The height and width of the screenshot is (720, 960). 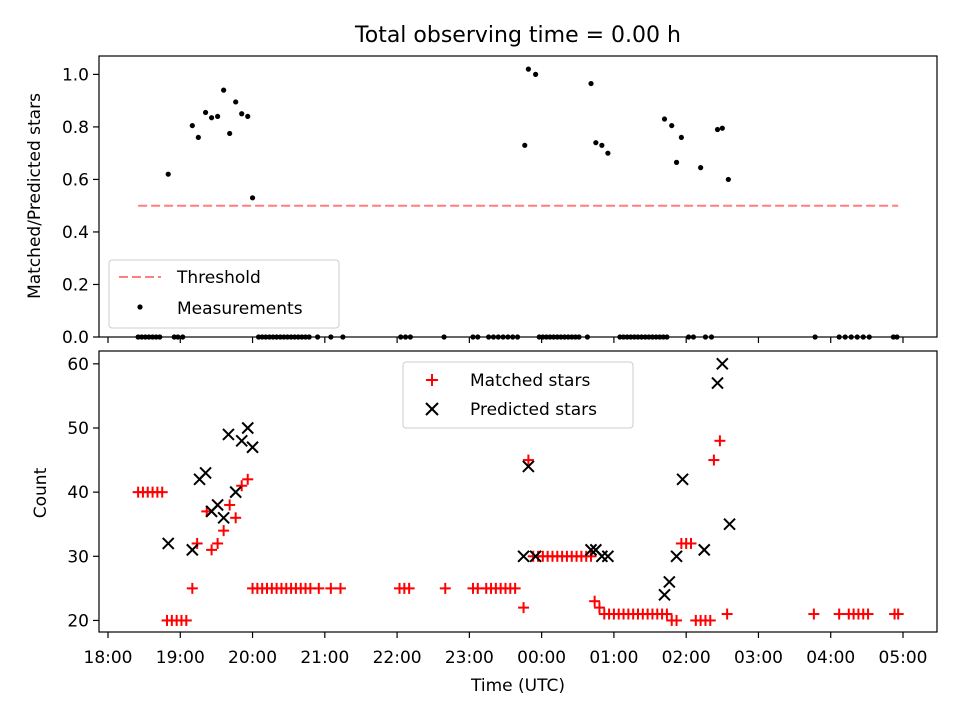 What do you see at coordinates (35, 196) in the screenshot?
I see `top-ylabel: Matched/Predicted stars` at bounding box center [35, 196].